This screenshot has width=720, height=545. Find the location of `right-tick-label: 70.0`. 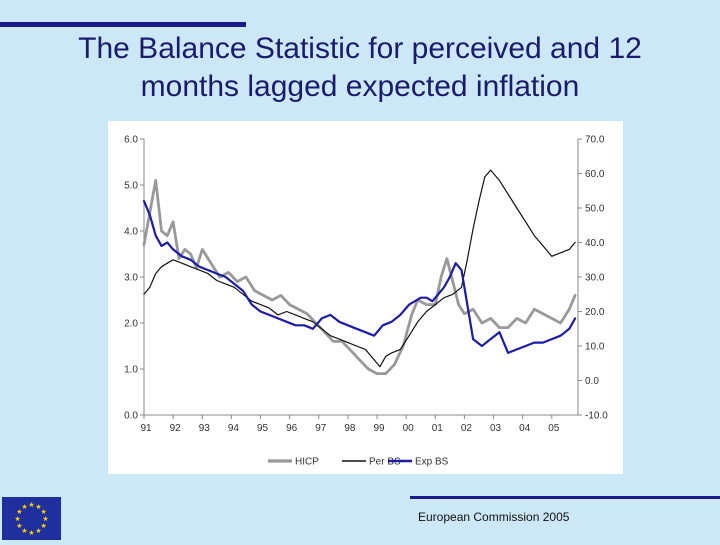

right-tick-label: 70.0 is located at coordinates (595, 140).